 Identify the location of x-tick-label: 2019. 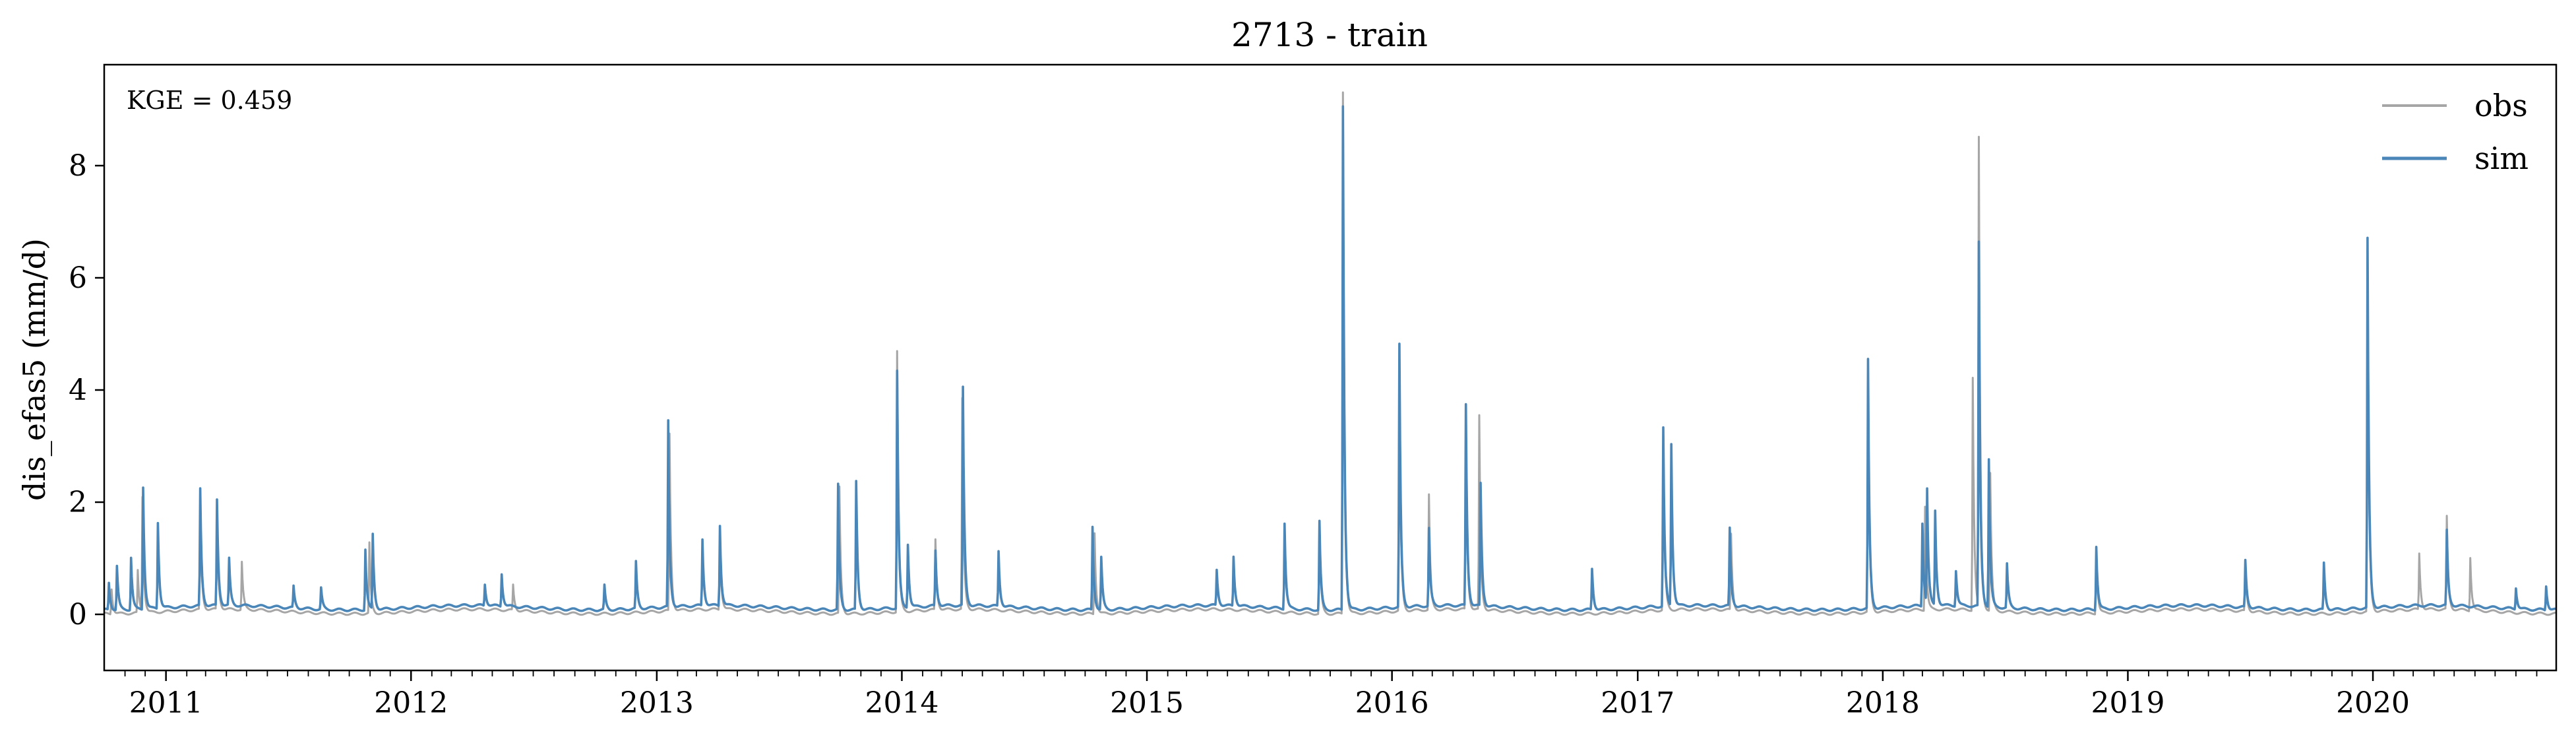
(2127, 703).